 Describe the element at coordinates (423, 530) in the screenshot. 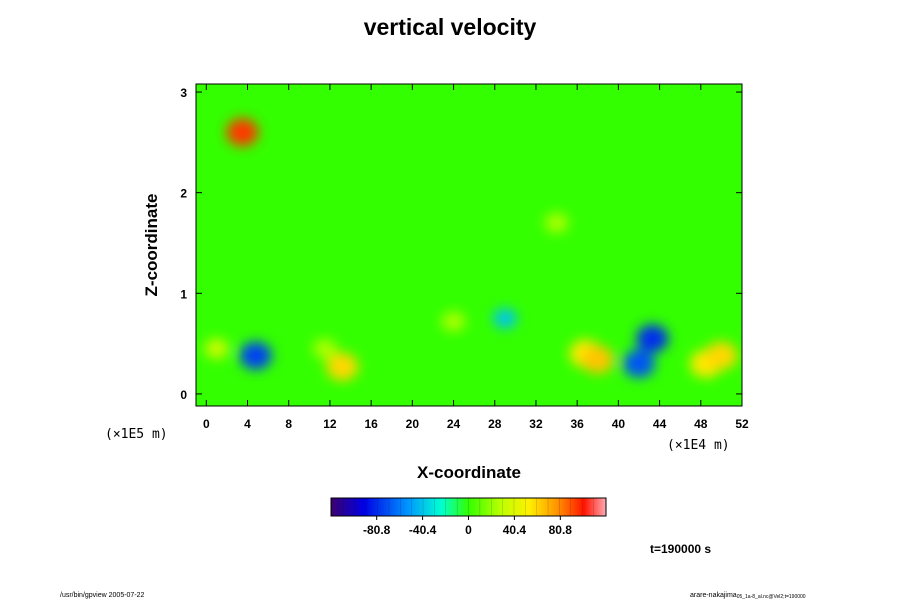

I see `colorbar-tick-label: -40.4` at that location.